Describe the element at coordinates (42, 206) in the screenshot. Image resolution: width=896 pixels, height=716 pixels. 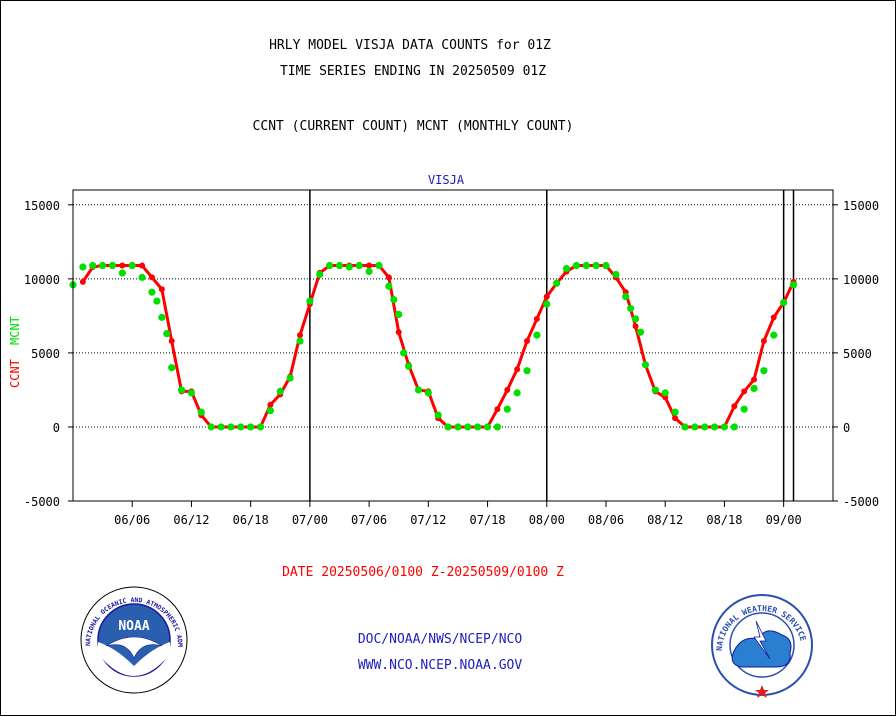
I see `y-tick-label-left: 15000` at that location.